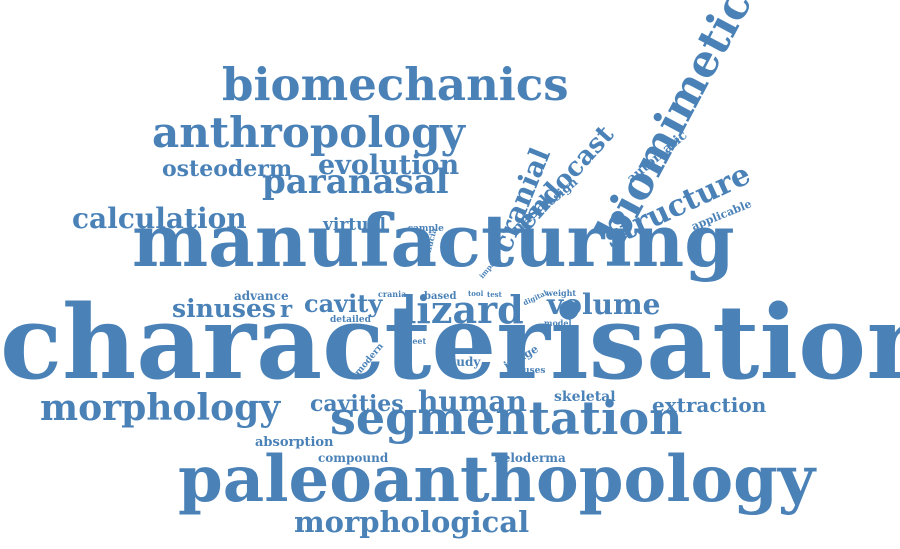  What do you see at coordinates (472, 401) in the screenshot?
I see `word-human: human` at bounding box center [472, 401].